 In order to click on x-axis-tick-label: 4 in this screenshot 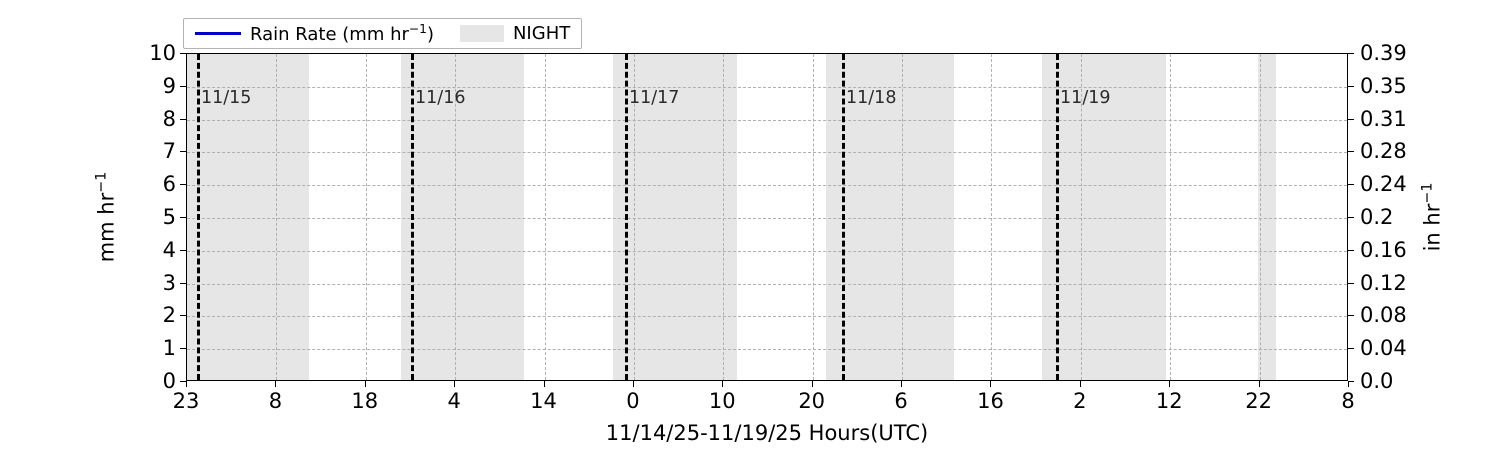, I will do `click(454, 401)`.